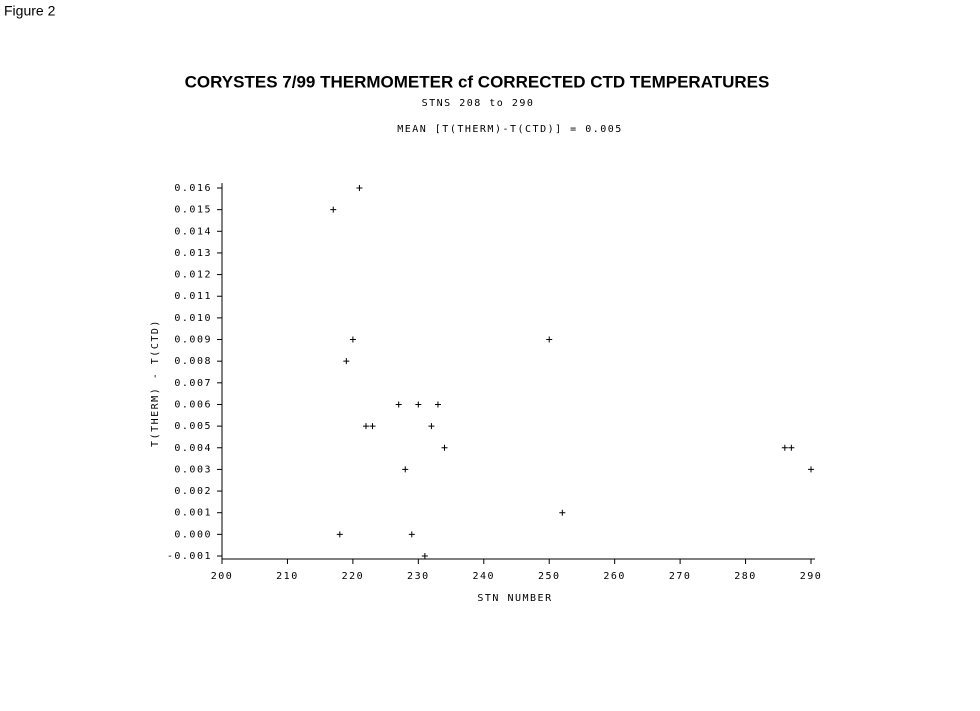 The image size is (980, 711). What do you see at coordinates (811, 576) in the screenshot?
I see `x-tick-label: 290` at bounding box center [811, 576].